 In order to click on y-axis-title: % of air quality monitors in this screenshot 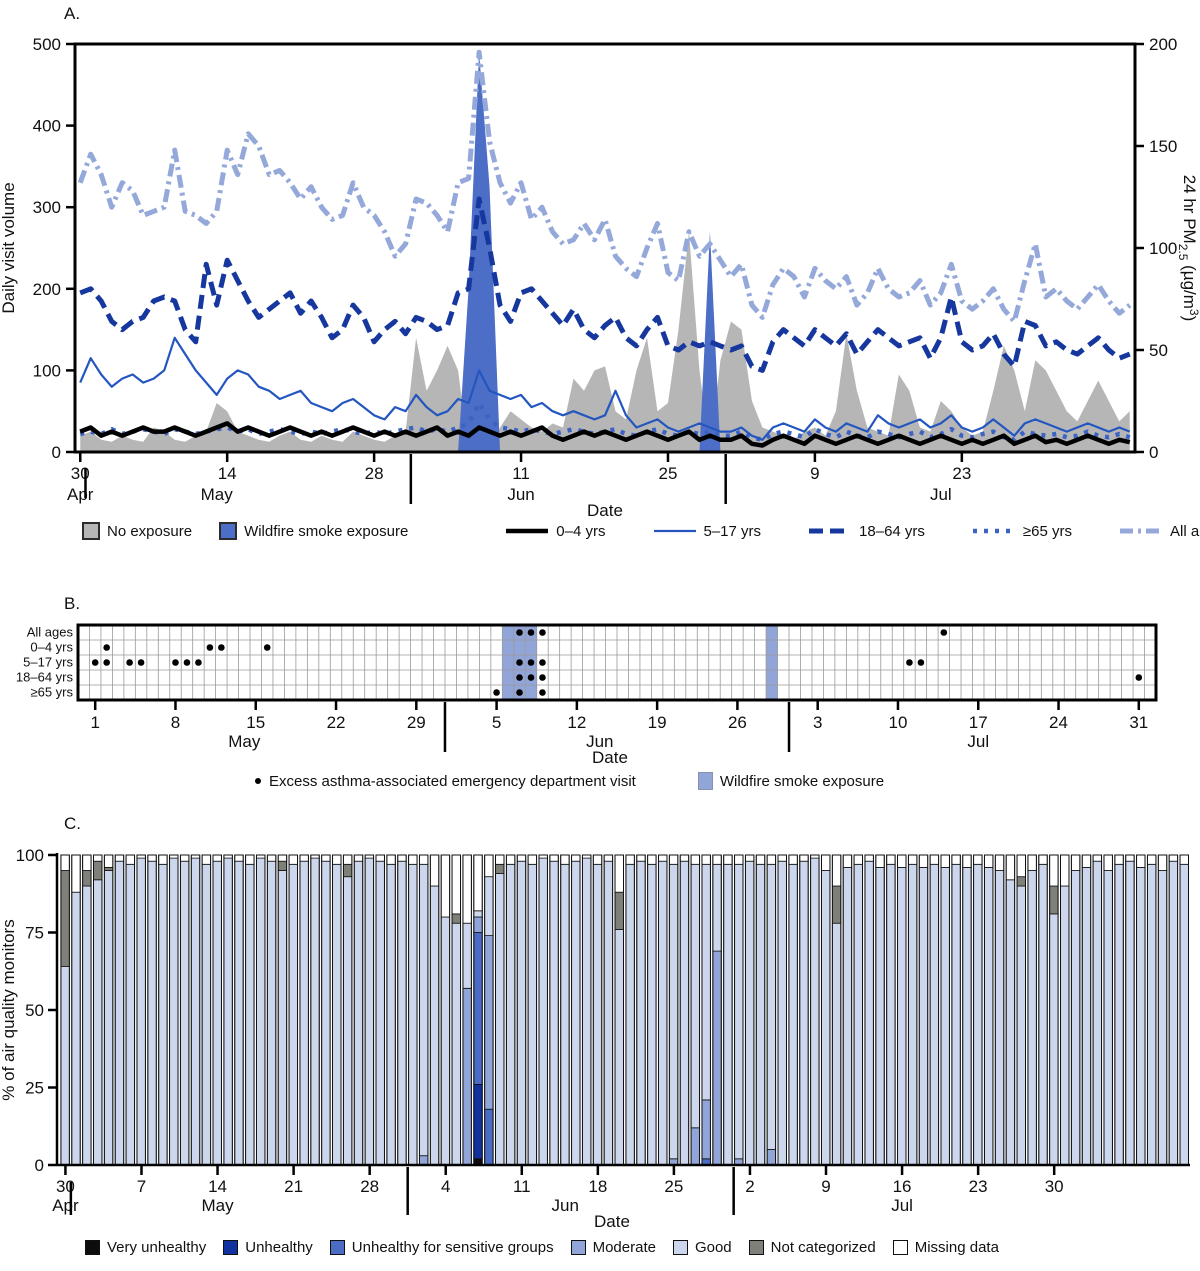, I will do `click(9, 1009)`.